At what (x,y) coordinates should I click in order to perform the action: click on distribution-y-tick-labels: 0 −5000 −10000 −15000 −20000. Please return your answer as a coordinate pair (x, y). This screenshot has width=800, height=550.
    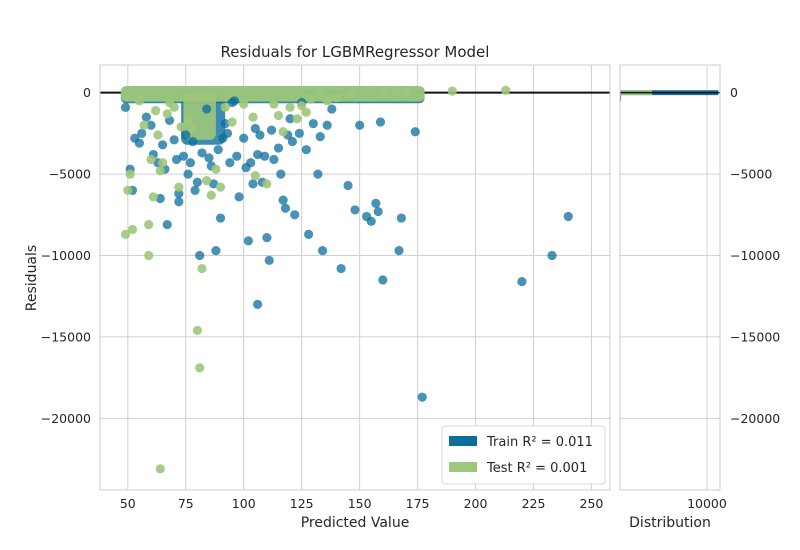
    Looking at the image, I should click on (755, 255).